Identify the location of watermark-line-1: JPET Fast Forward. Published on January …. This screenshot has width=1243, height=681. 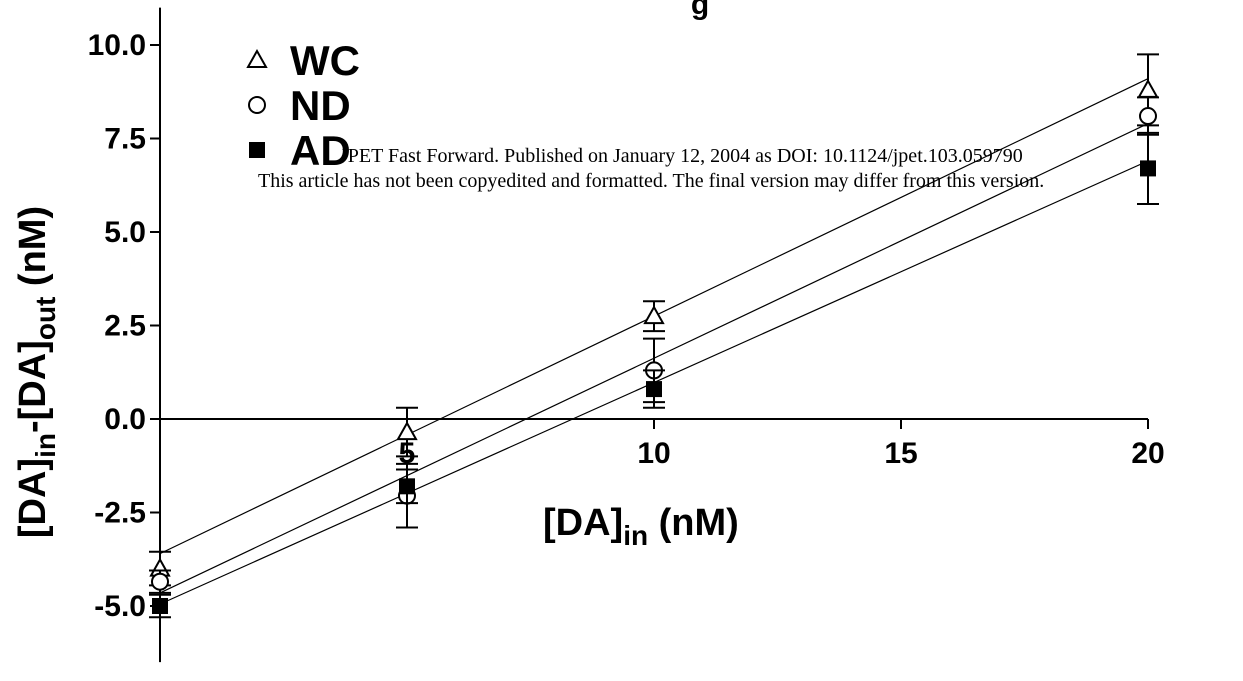
(681, 156).